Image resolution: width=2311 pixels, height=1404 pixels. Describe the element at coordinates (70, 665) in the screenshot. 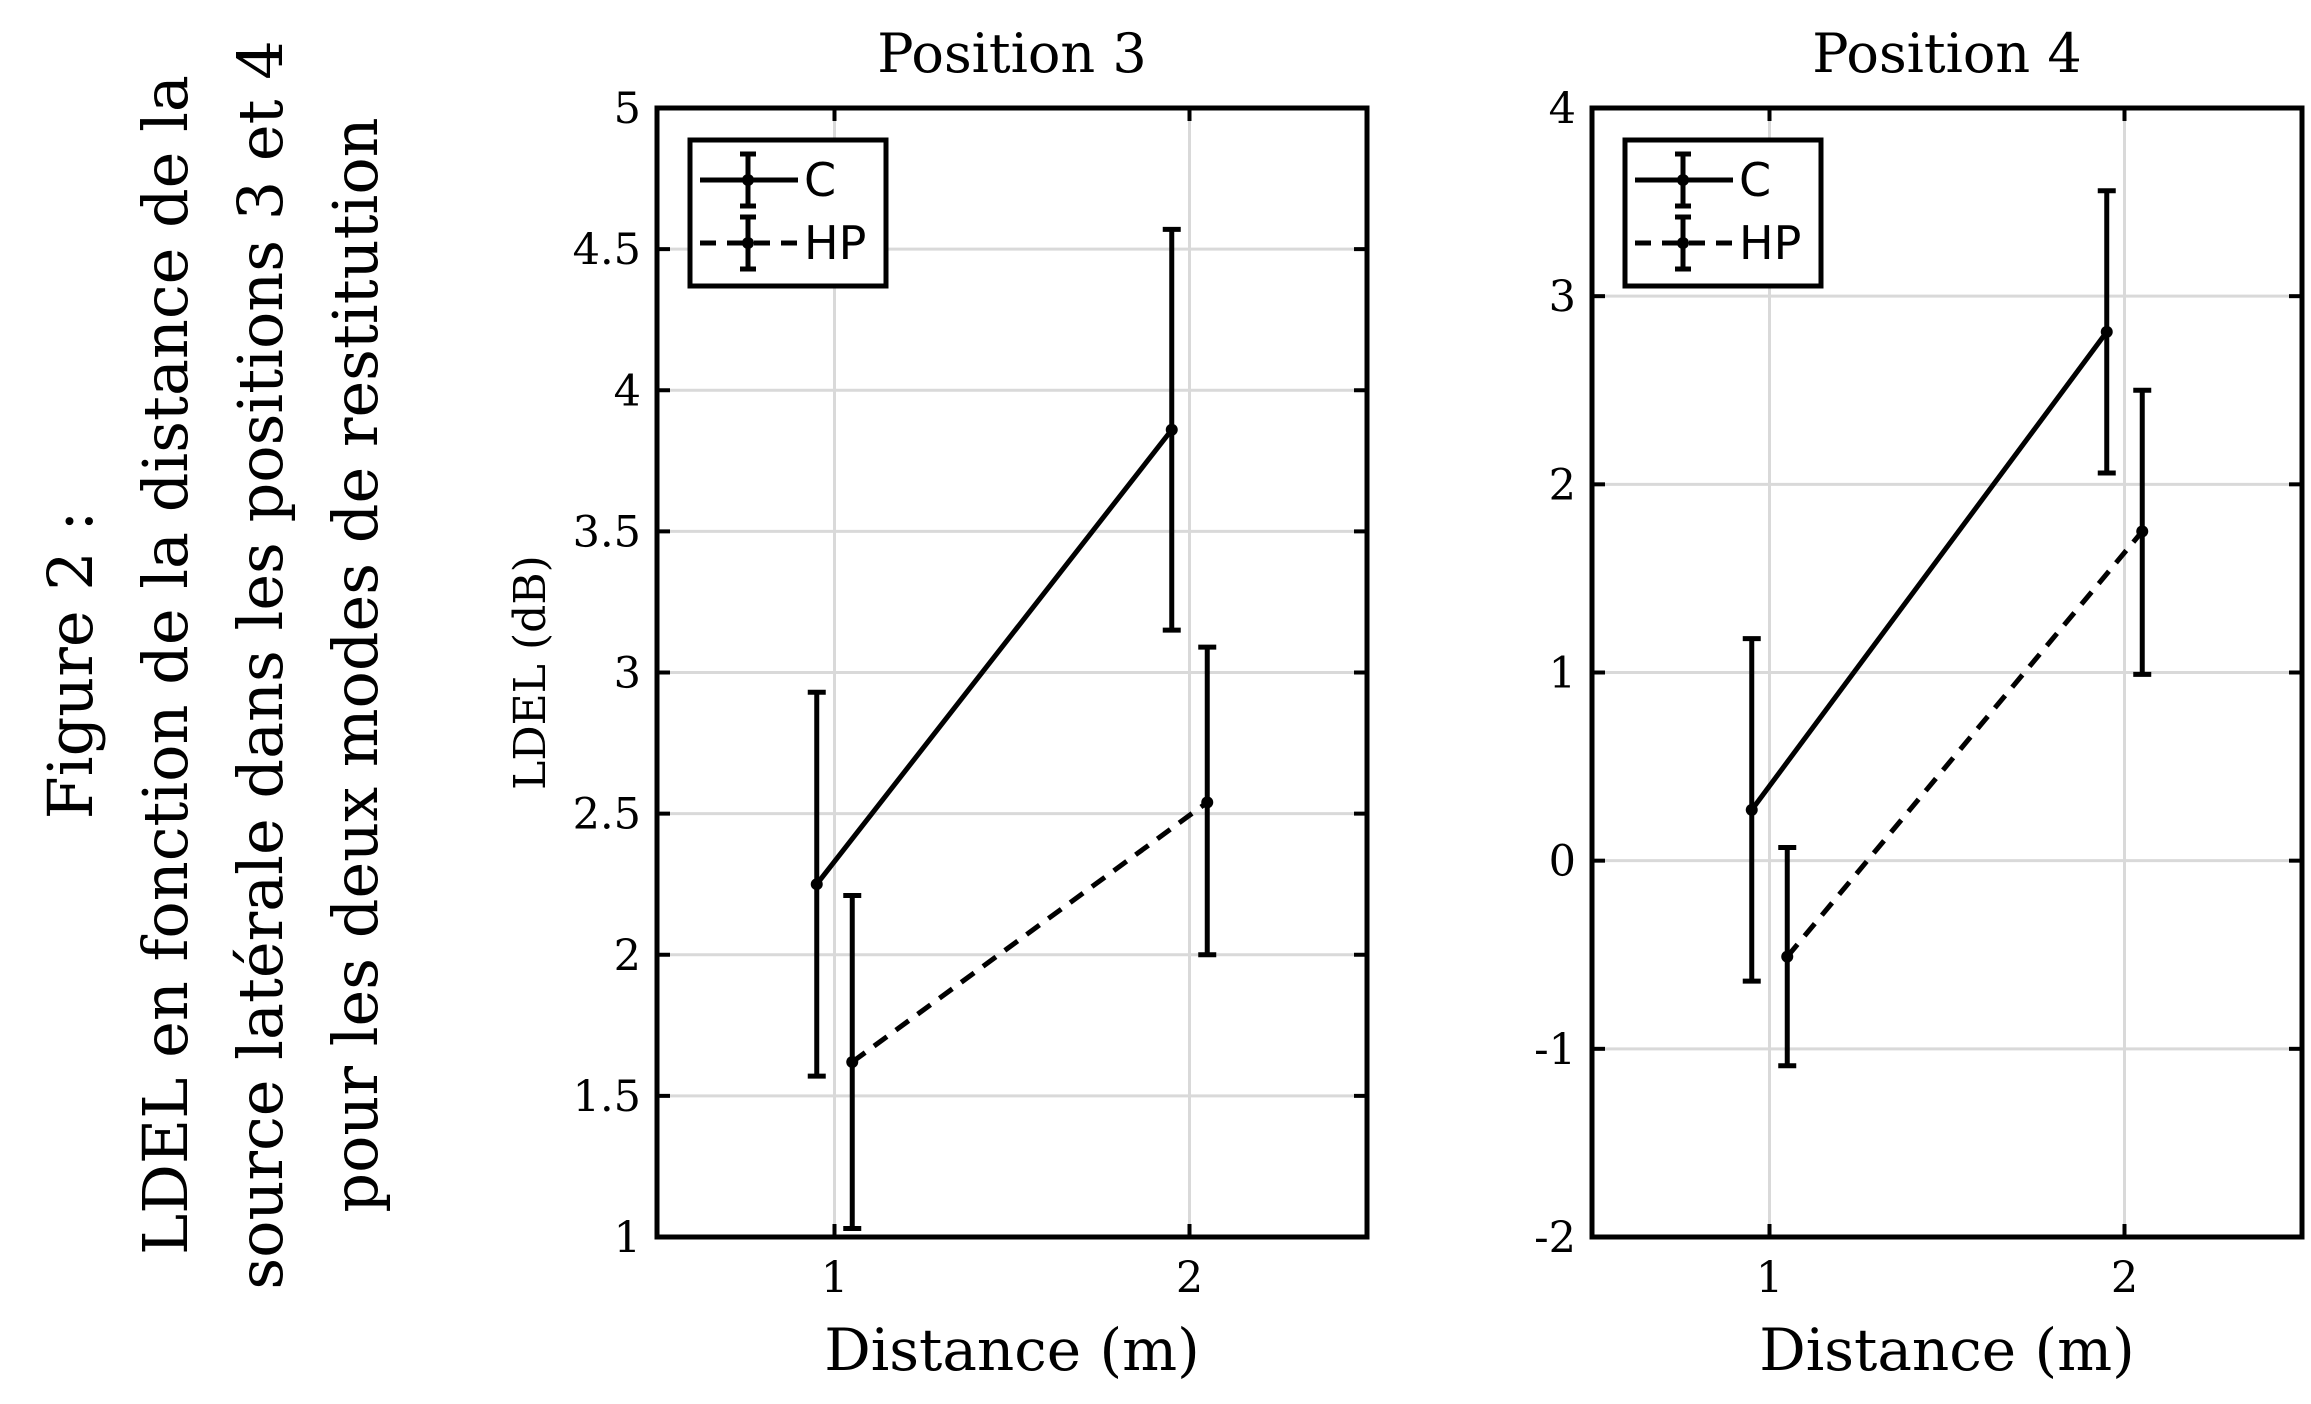

I see `caption-line-1: Figure 2 :` at that location.